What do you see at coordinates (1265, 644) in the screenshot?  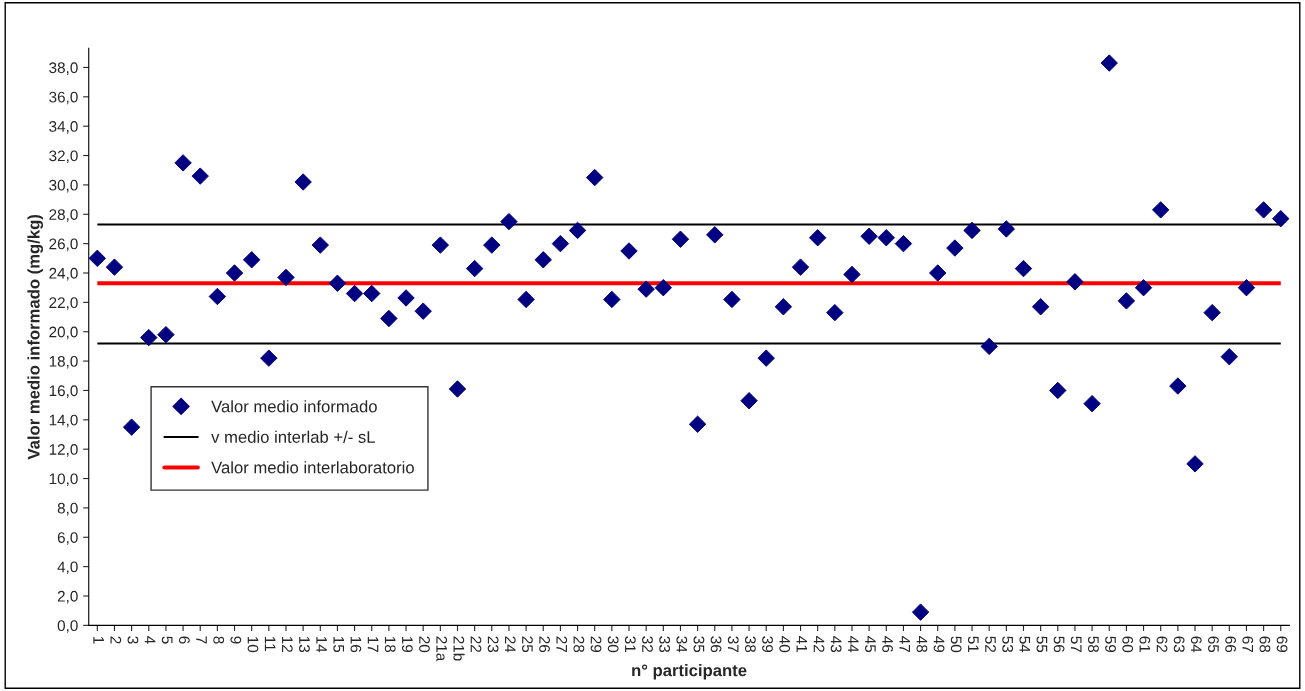 I see `x-tick-label: 68` at bounding box center [1265, 644].